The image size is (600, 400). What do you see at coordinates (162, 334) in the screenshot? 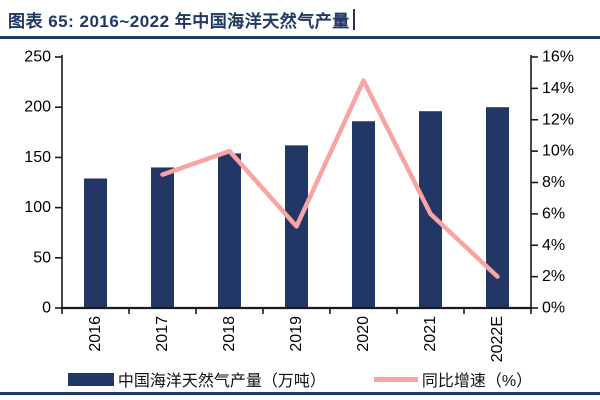
I see `x-axis-label-2017: 2017` at bounding box center [162, 334].